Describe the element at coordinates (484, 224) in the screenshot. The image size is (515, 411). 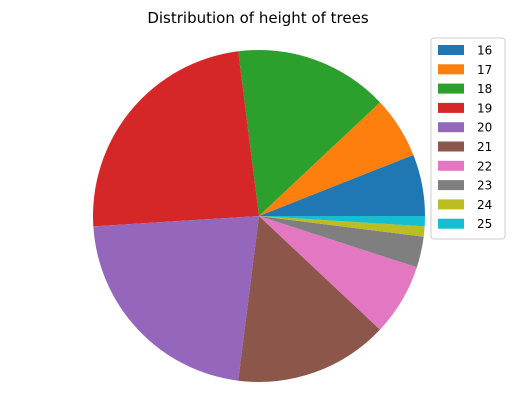
I see `legend-label-25: 25` at that location.